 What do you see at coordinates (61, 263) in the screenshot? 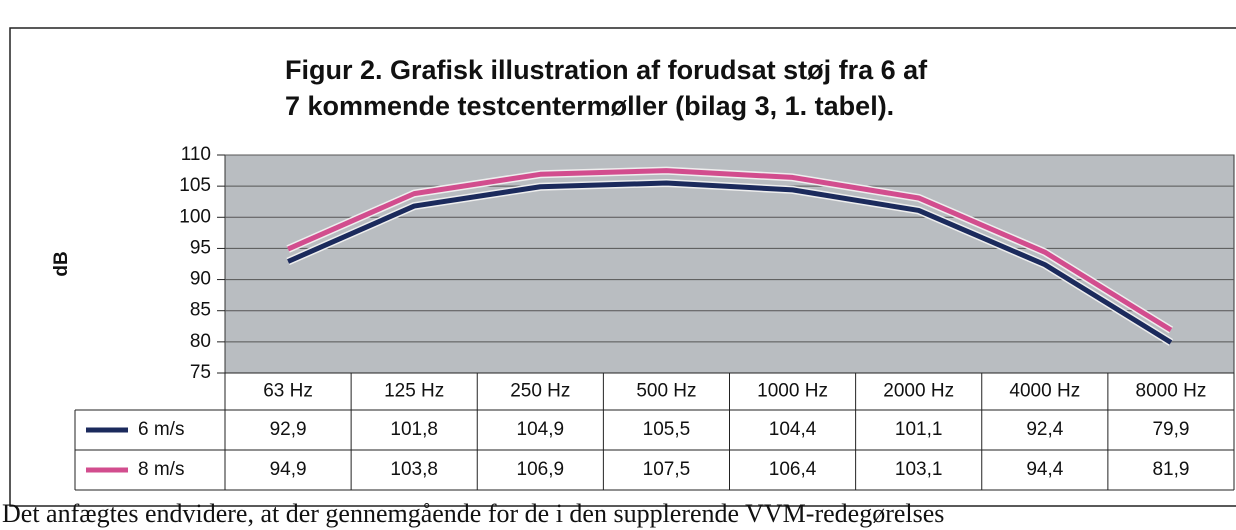
I see `y-axis-label: dB` at bounding box center [61, 263].